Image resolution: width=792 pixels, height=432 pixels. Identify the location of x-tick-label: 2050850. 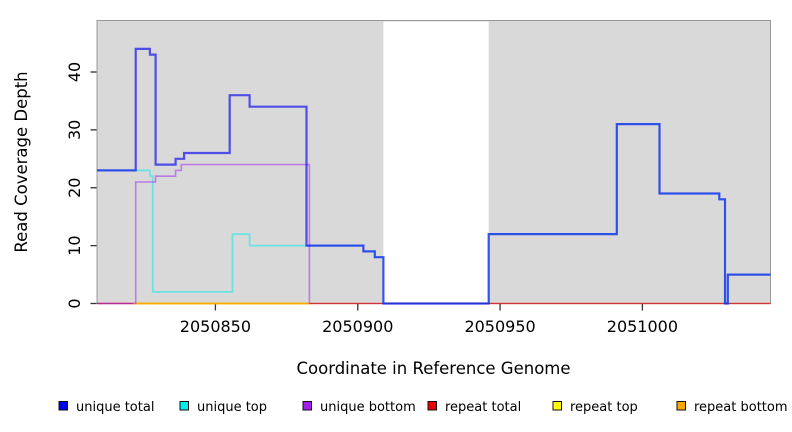
(215, 326).